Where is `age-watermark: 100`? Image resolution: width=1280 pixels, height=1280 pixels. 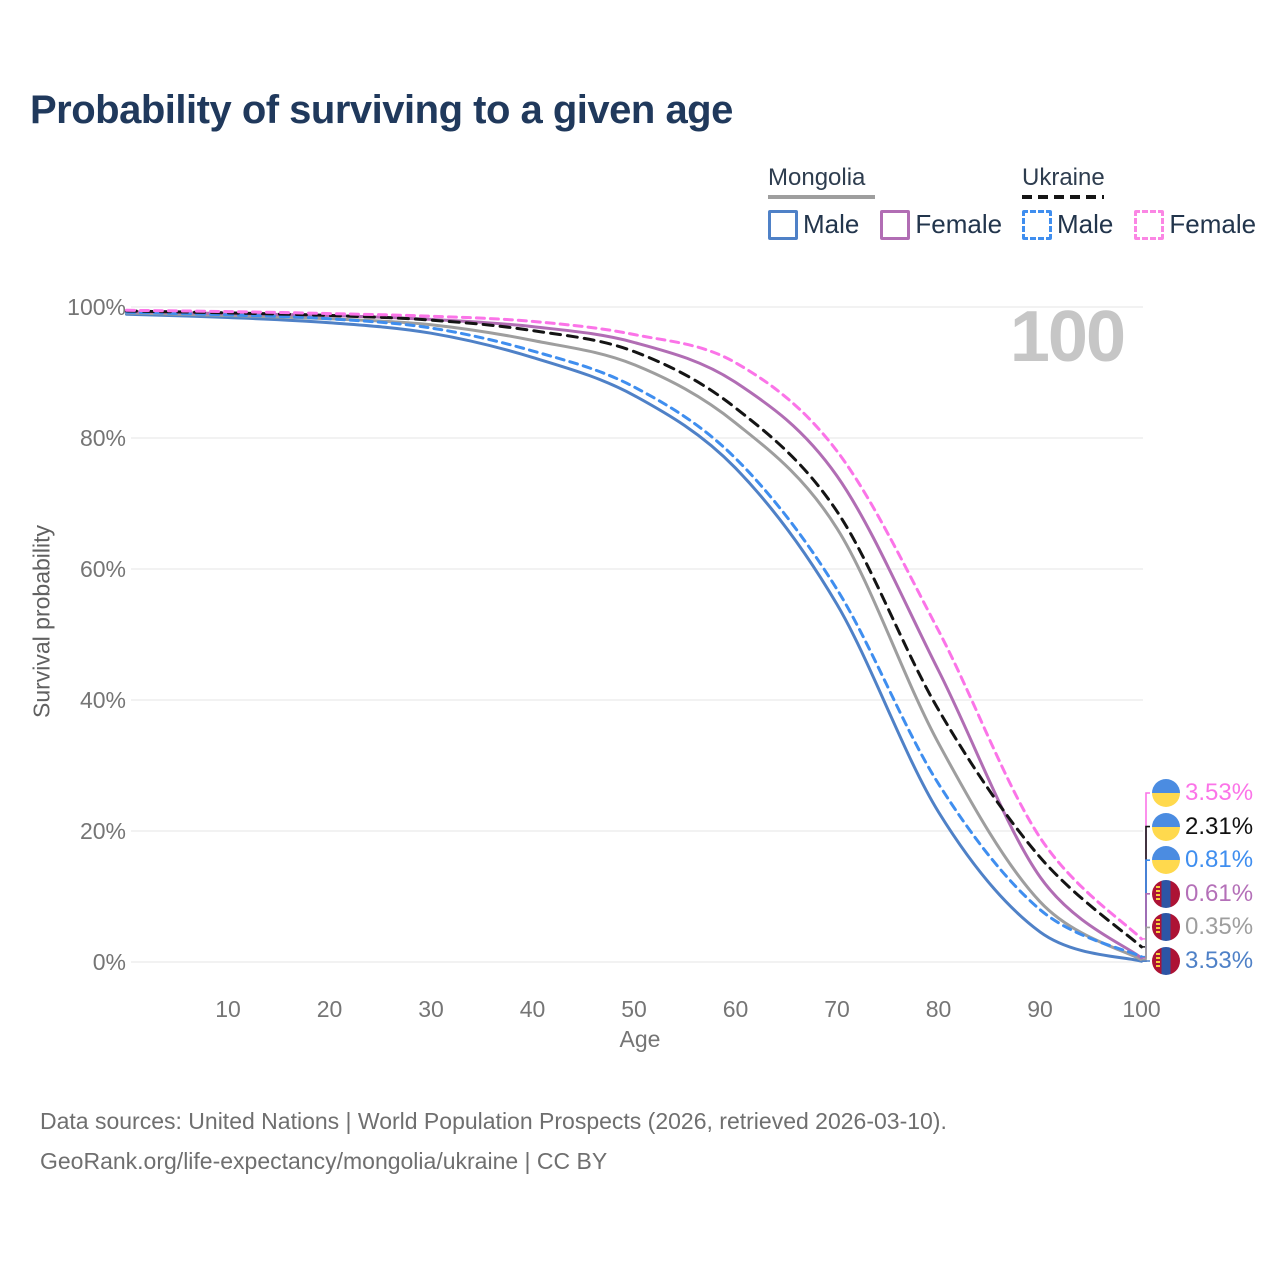 age-watermark: 100 is located at coordinates (1067, 337).